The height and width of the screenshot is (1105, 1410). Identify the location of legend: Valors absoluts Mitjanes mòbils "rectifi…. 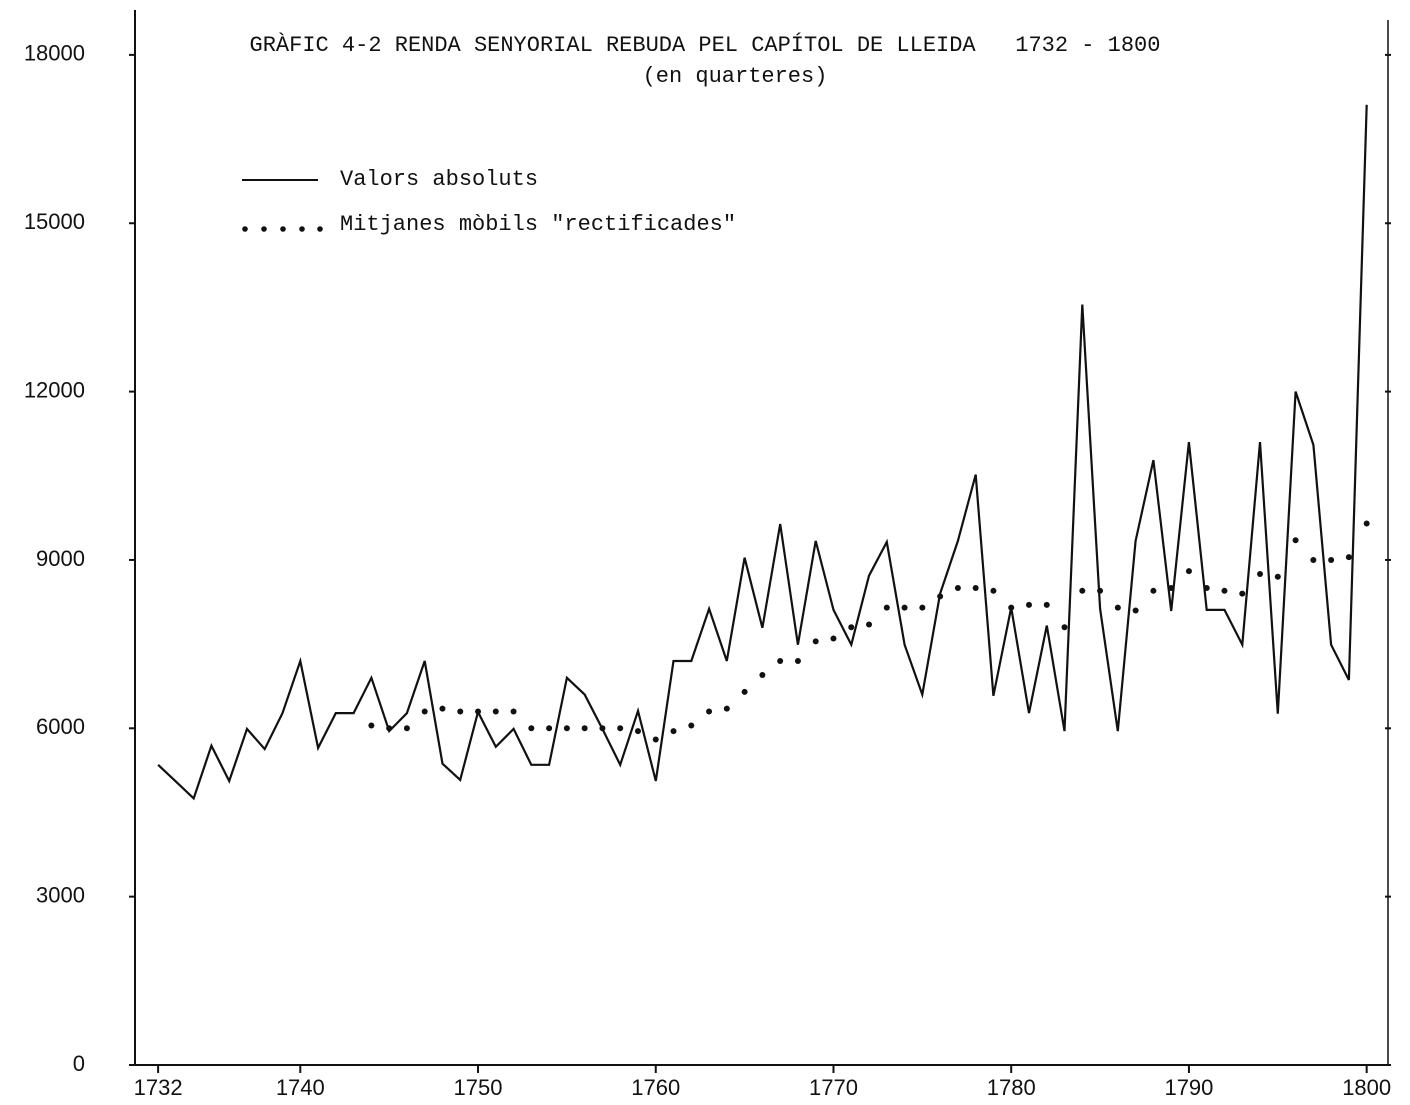
(489, 202).